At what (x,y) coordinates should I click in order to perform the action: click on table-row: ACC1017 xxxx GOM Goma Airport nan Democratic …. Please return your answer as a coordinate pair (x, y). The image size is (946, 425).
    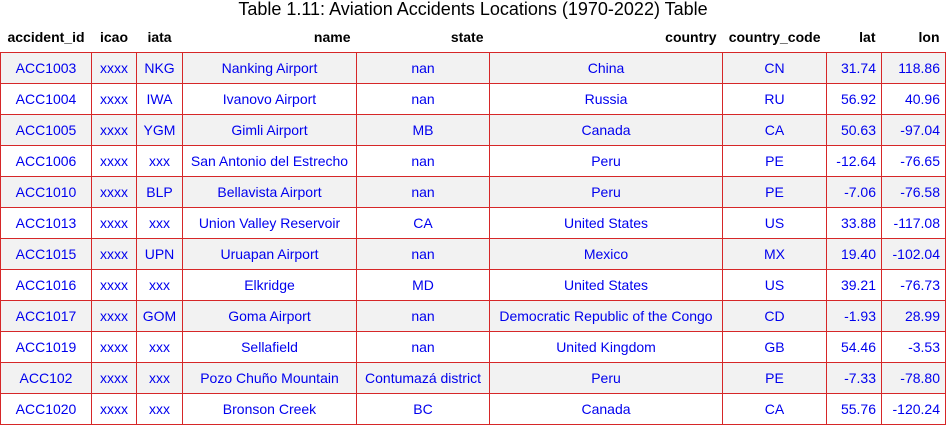
    Looking at the image, I should click on (473, 316).